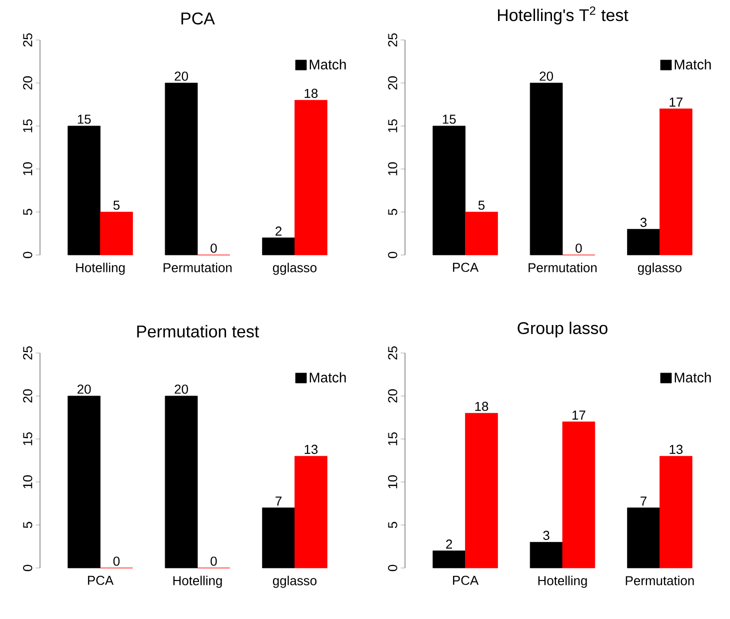  What do you see at coordinates (198, 331) in the screenshot?
I see `chart-title: Permutation test` at bounding box center [198, 331].